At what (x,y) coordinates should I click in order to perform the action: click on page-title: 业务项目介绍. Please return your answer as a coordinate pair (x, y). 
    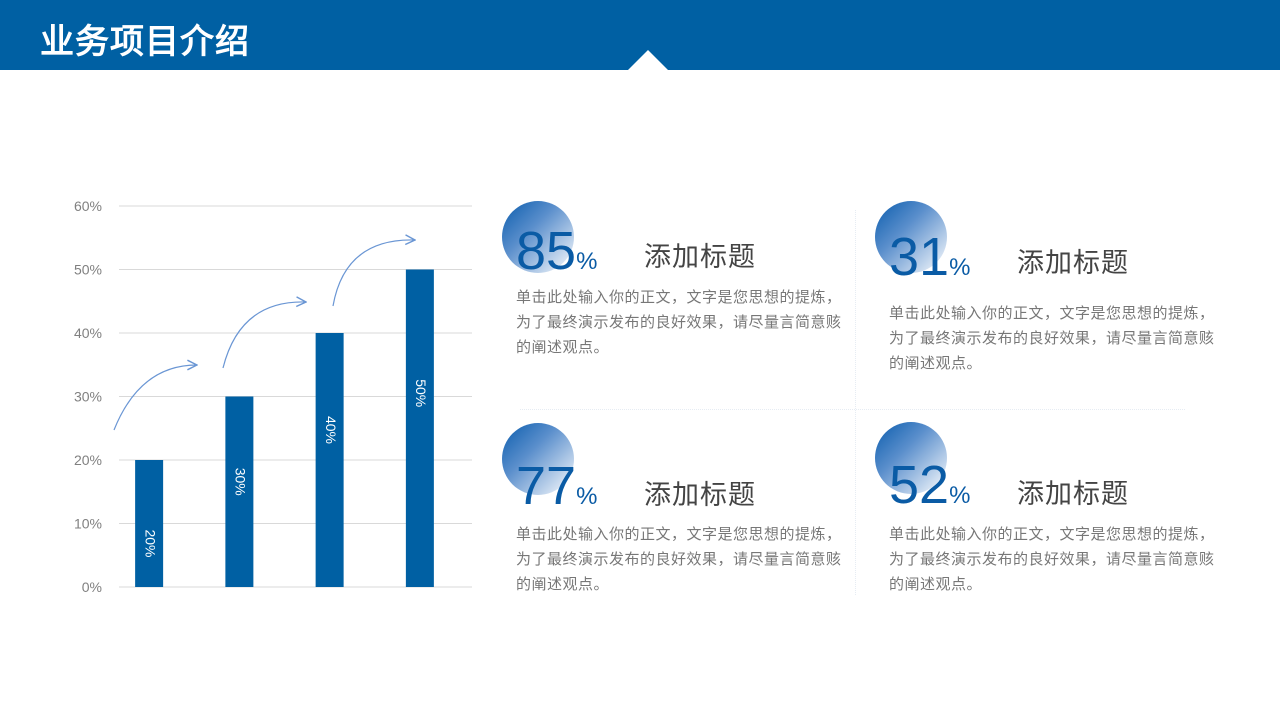
    Looking at the image, I should click on (145, 42).